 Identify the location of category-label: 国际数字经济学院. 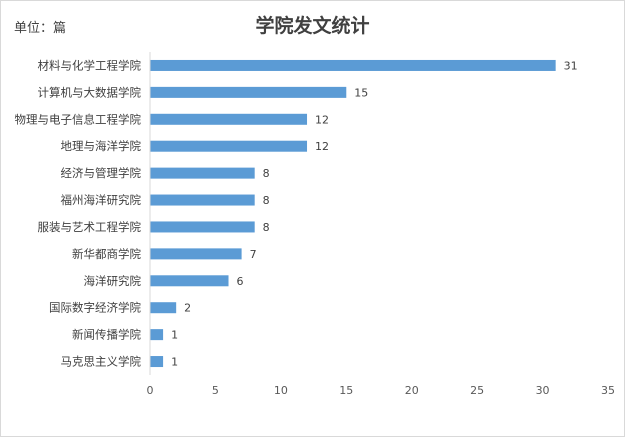
(95, 308).